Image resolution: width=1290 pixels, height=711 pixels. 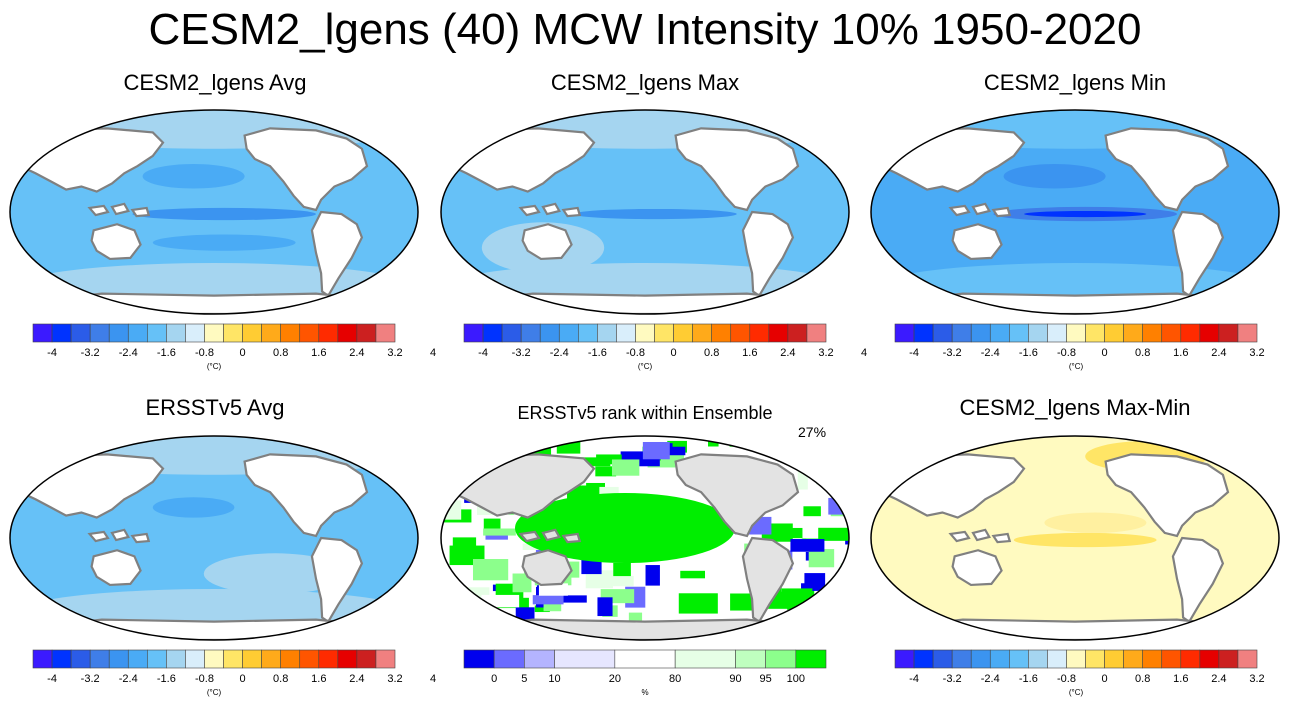 What do you see at coordinates (644, 692) in the screenshot?
I see `colorbar-units: %` at bounding box center [644, 692].